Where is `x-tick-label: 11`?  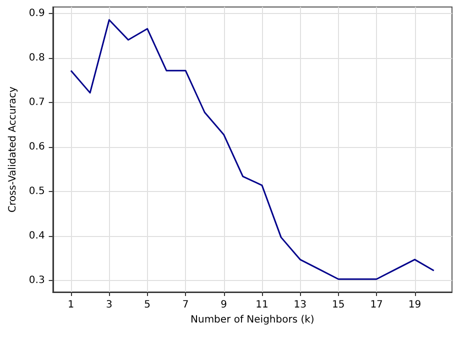
x-tick-label: 11 is located at coordinates (262, 305).